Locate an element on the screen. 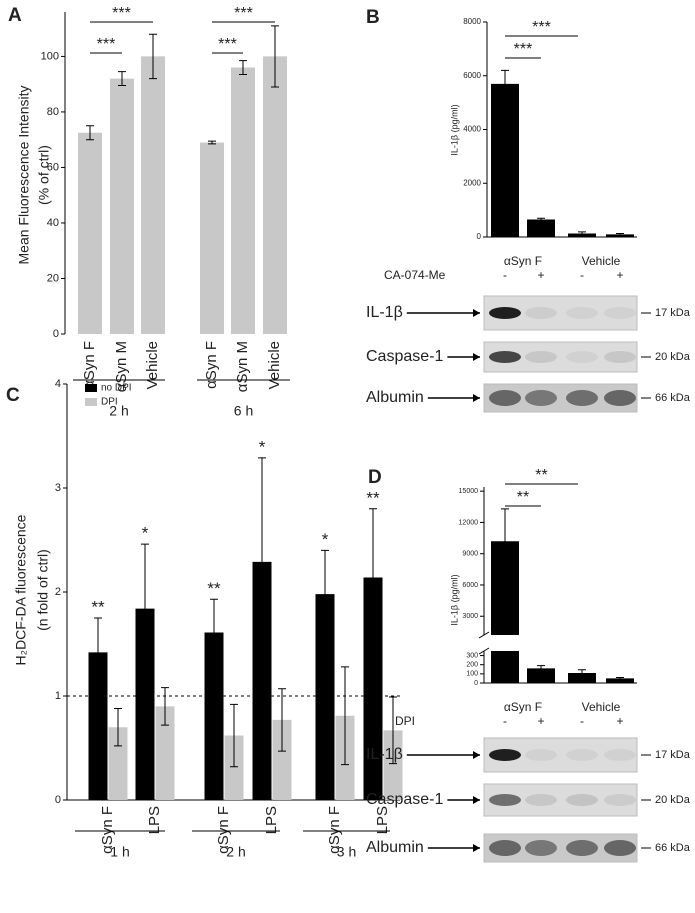  group-label: 6 h is located at coordinates (243, 411).